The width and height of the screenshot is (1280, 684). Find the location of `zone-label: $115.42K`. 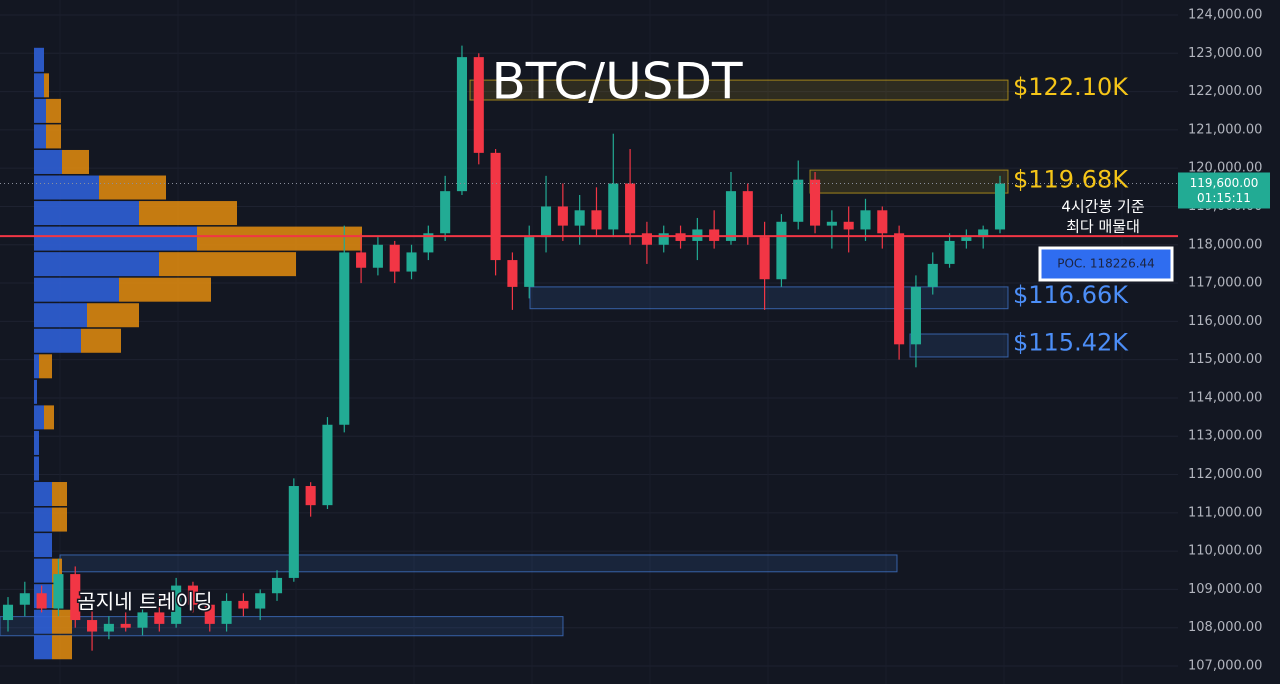

zone-label: $115.42K is located at coordinates (1071, 343).